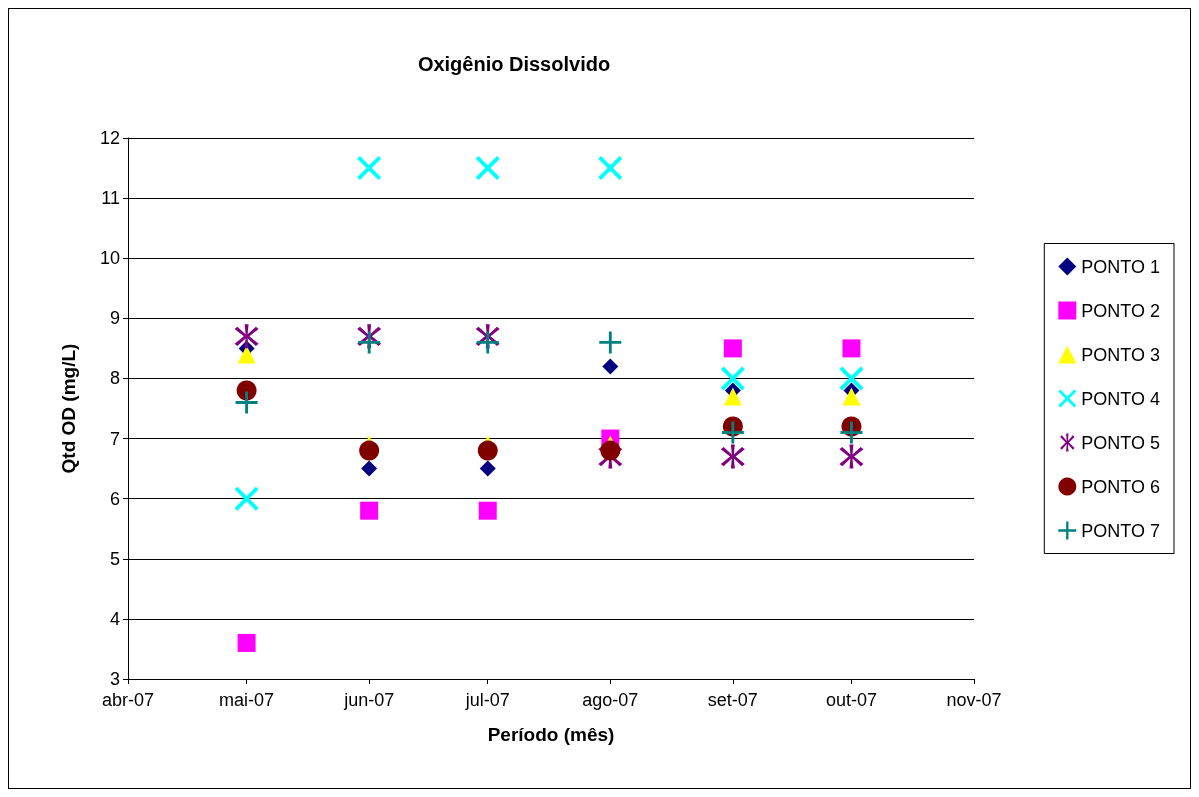  I want to click on x-tick-label: ago-07, so click(610, 700).